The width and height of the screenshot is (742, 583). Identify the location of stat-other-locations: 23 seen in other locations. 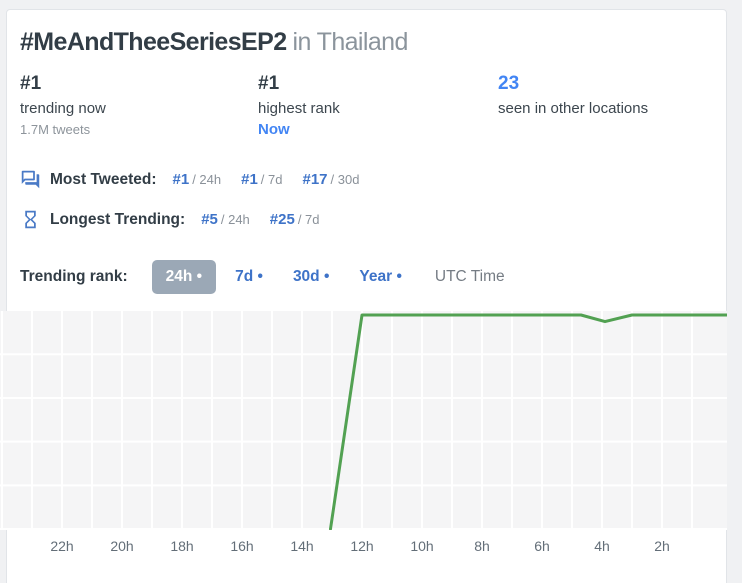
(610, 105).